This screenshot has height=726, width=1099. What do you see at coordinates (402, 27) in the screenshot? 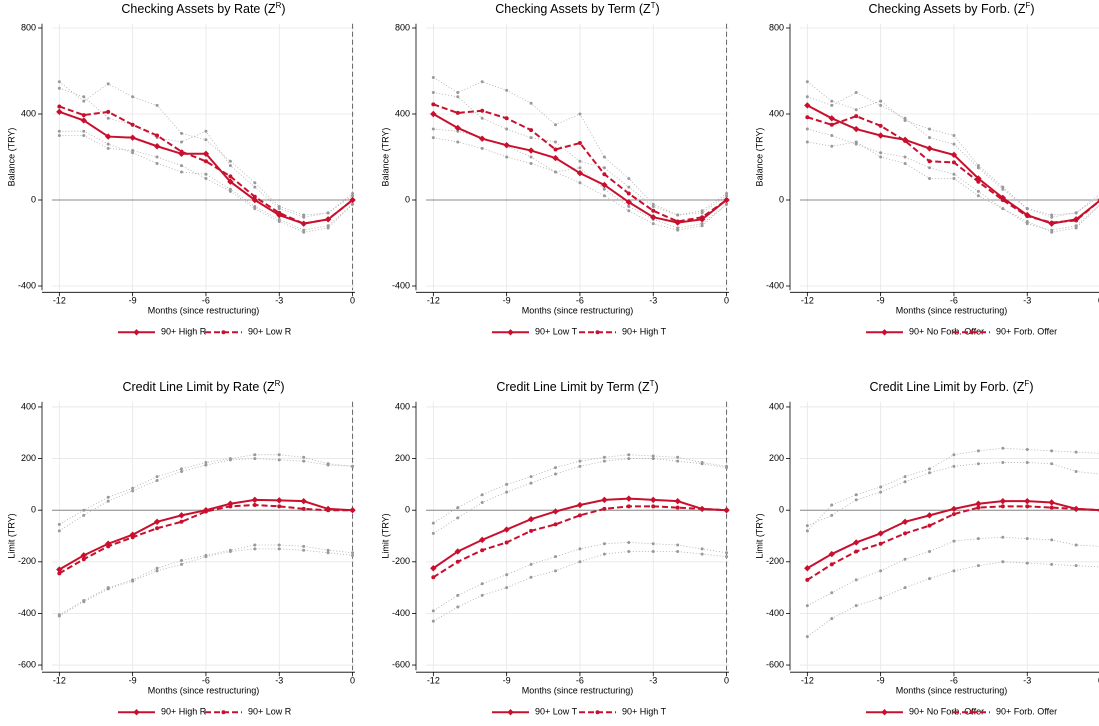
I see `y-tick-label: 800` at bounding box center [402, 27].